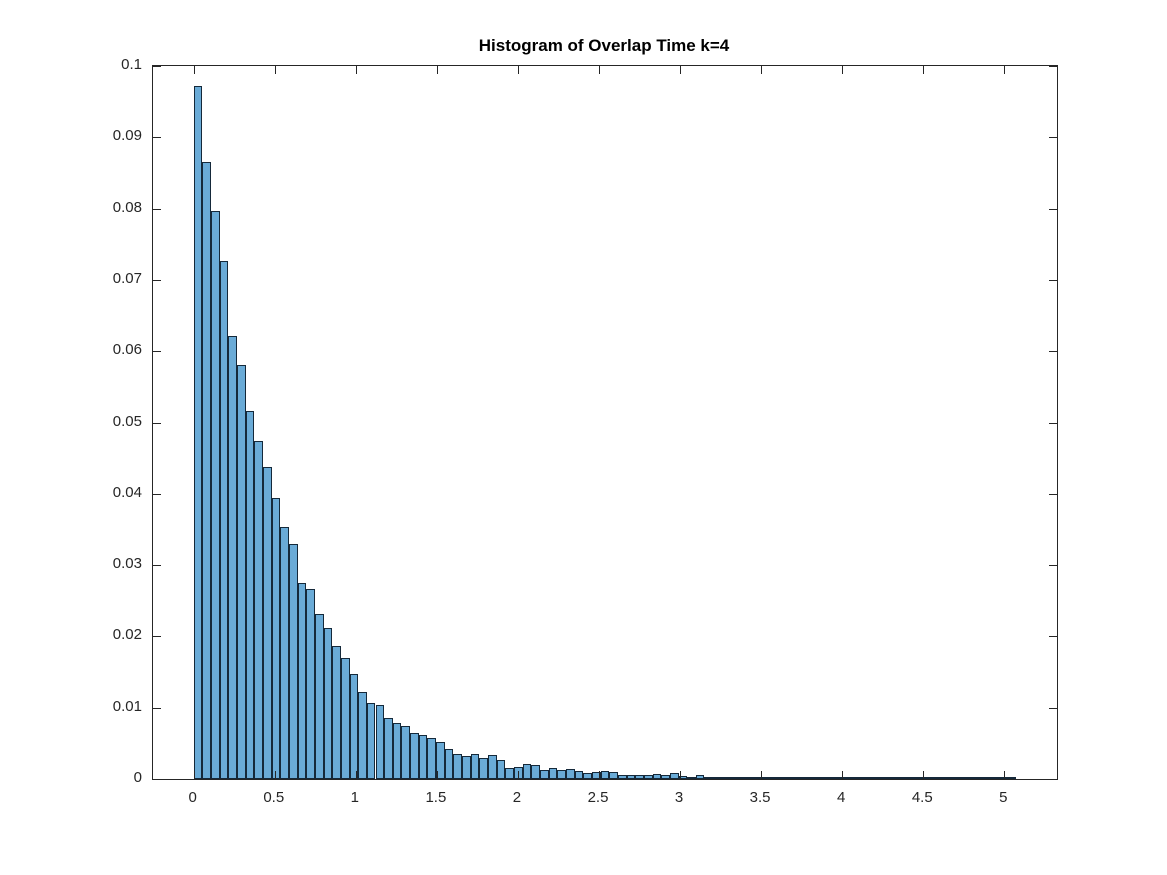 Image resolution: width=1167 pixels, height=875 pixels. I want to click on y-tick-label: 0.06, so click(127, 350).